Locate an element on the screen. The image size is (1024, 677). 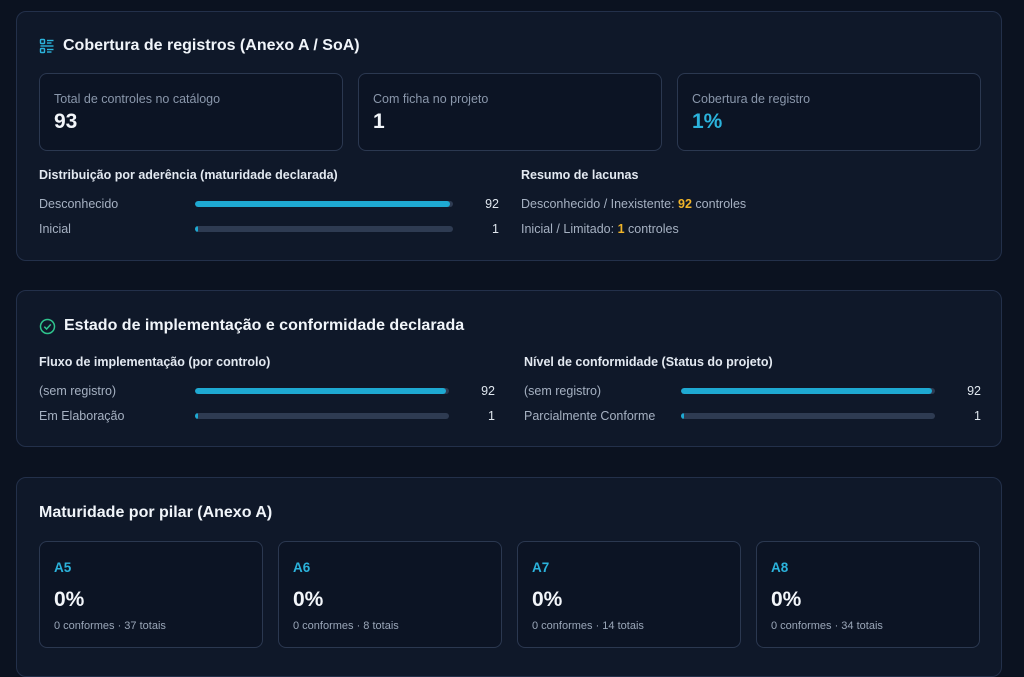
stat-label: Total de controles no catálogo is located at coordinates (137, 99).